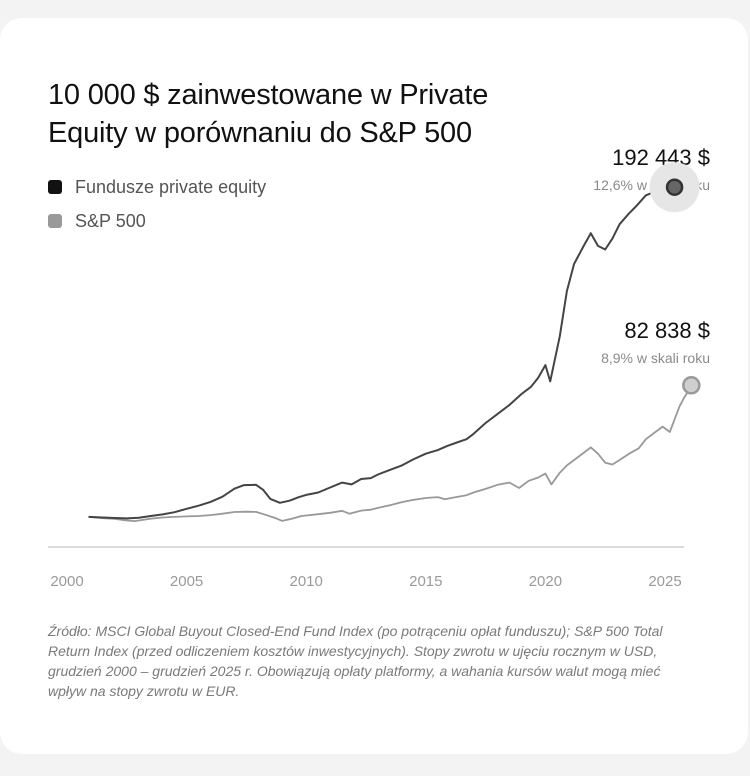  What do you see at coordinates (691, 385) in the screenshot?
I see `sp-endpoint-dot` at bounding box center [691, 385].